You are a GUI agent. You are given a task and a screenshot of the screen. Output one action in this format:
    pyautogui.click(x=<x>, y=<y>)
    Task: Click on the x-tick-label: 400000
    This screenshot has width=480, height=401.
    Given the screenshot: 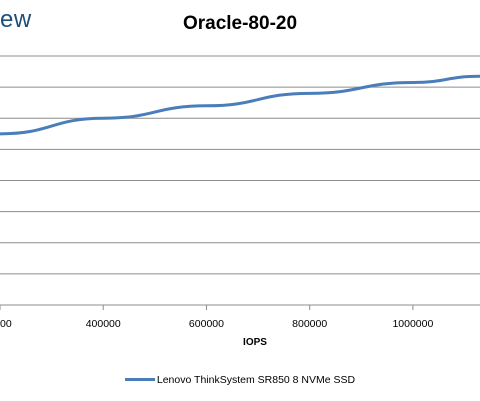 What is the action you would take?
    pyautogui.click(x=103, y=324)
    